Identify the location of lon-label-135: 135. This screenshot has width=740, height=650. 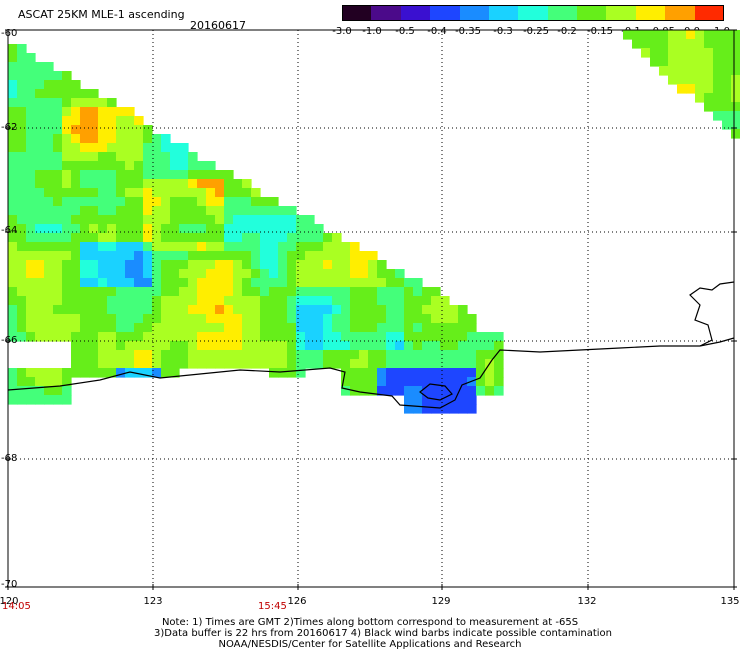
(730, 601).